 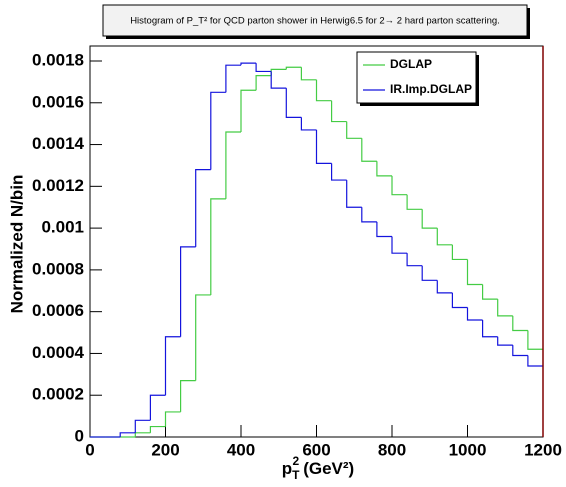 What do you see at coordinates (58, 59) in the screenshot?
I see `y-tick-label: 0.0018` at bounding box center [58, 59].